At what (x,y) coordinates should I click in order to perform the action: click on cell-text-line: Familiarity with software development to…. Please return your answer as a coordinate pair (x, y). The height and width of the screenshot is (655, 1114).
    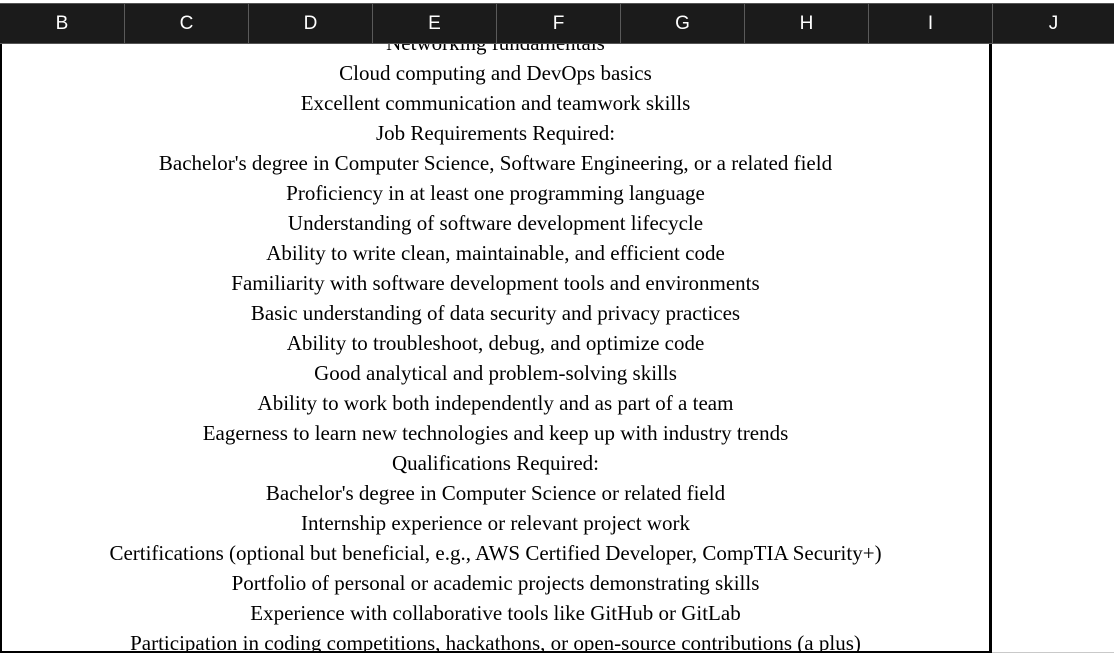
    Looking at the image, I should click on (495, 283).